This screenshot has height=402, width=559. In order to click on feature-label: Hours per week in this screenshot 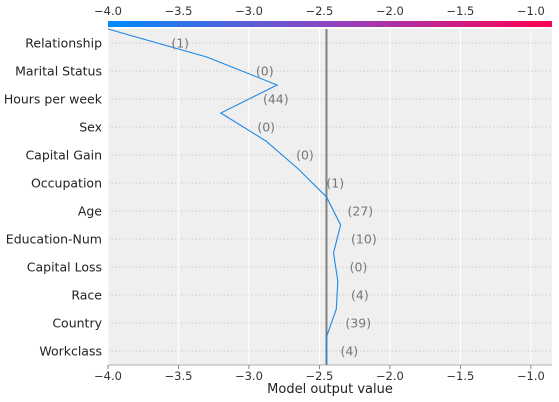, I will do `click(53, 99)`.